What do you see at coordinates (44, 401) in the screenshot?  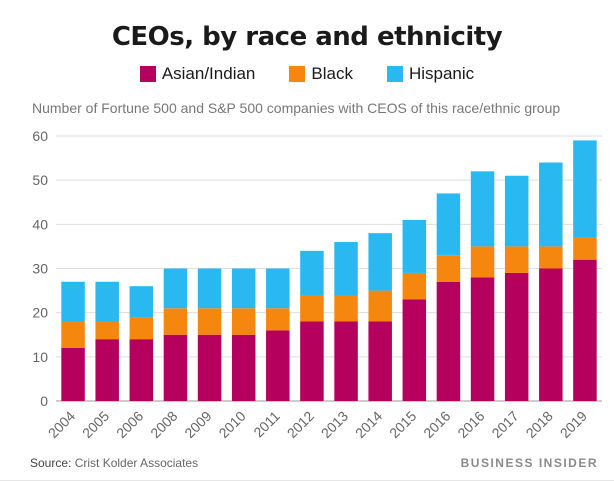 I see `y-tick-label: 0` at bounding box center [44, 401].